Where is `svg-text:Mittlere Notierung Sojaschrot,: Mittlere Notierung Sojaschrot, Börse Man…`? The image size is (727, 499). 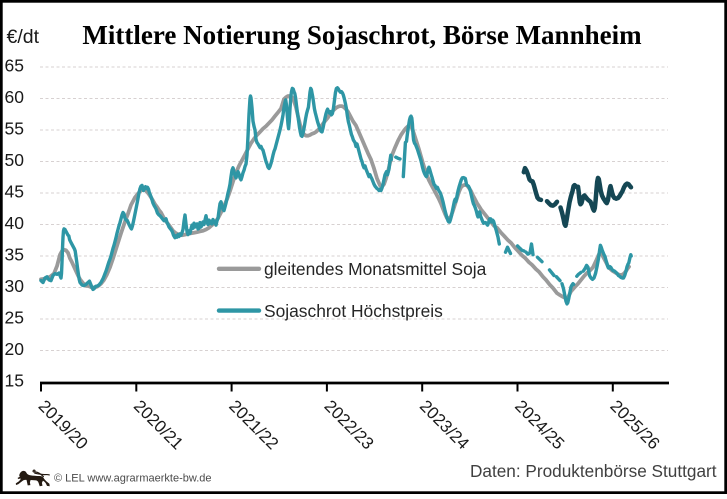 svg-text:Mittlere Notierung Sojaschrot,: Mittlere Notierung Sojaschrot, Börse Man… is located at coordinates (362, 35).